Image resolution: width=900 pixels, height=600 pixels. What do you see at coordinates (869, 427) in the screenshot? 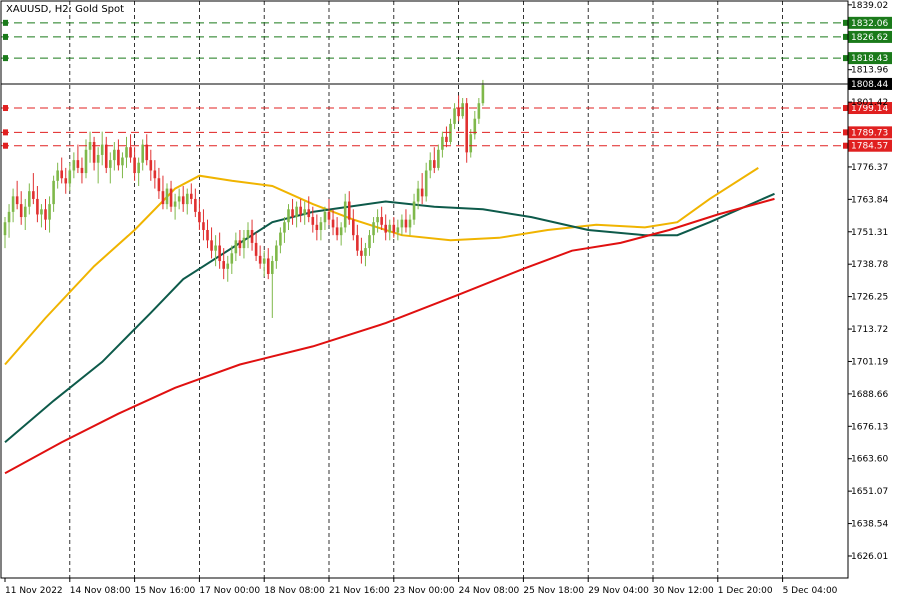
I see `y-tick-label: 1676.13` at bounding box center [869, 427].